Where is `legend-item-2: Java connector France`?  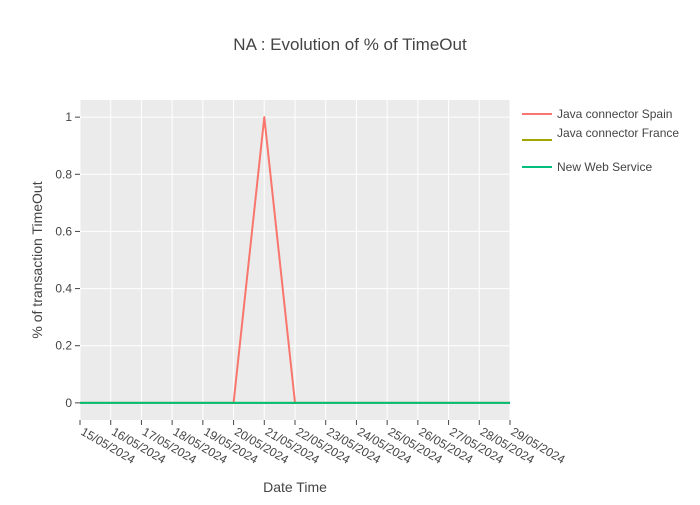 legend-item-2: Java connector France is located at coordinates (600, 133).